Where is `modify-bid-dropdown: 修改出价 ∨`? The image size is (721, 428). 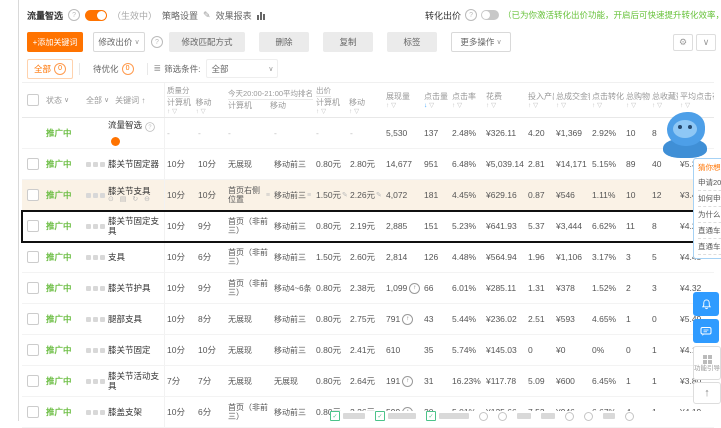
modify-bid-dropdown: 修改出价 ∨ is located at coordinates (119, 42).